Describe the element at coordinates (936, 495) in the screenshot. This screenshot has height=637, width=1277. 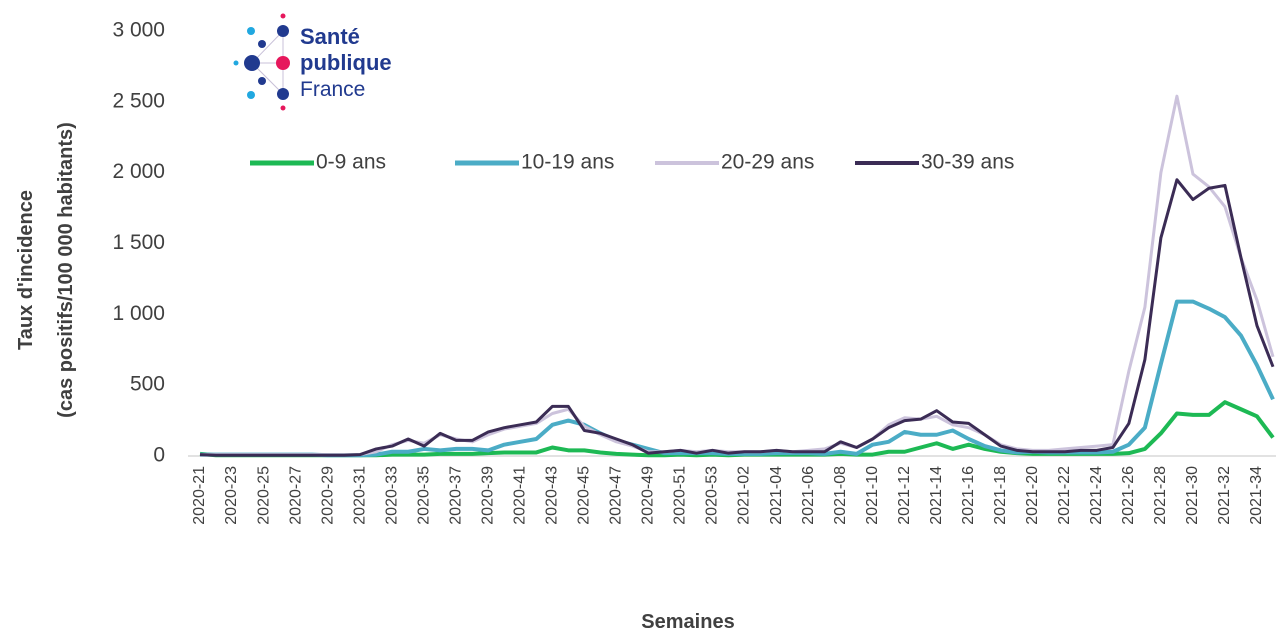
I see `x-tick-label: 2021-14` at that location.